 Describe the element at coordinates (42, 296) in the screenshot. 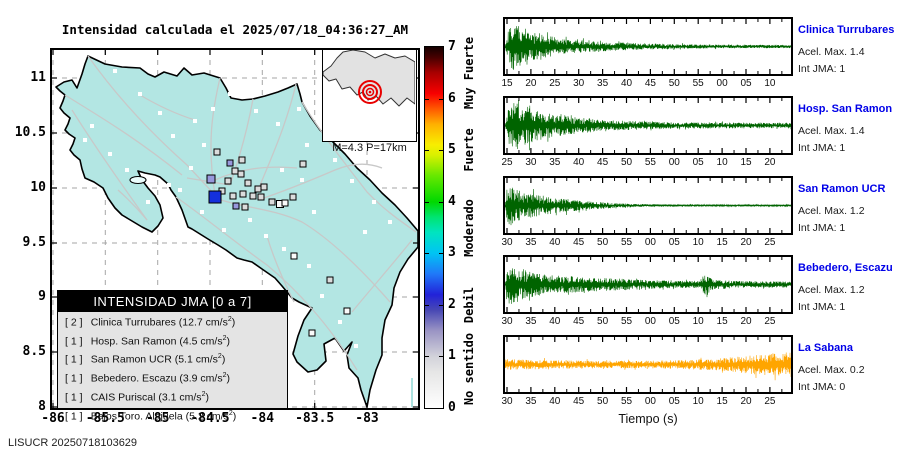

I see `map-y-tick-label: 9` at that location.